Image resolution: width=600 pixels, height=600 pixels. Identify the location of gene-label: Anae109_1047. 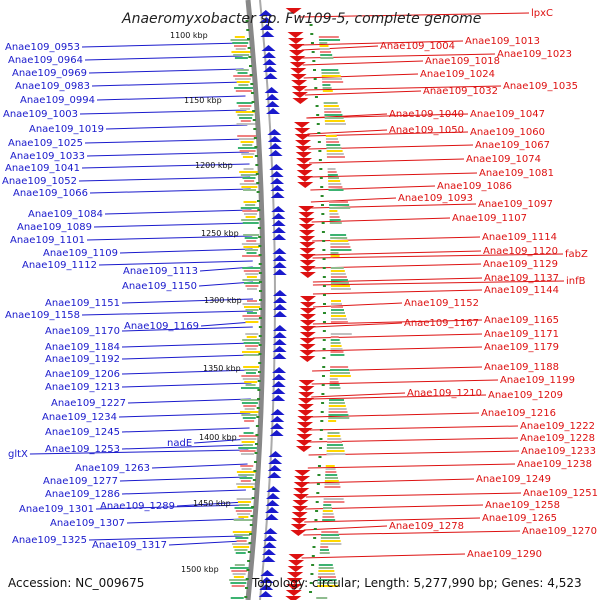
(507, 114).